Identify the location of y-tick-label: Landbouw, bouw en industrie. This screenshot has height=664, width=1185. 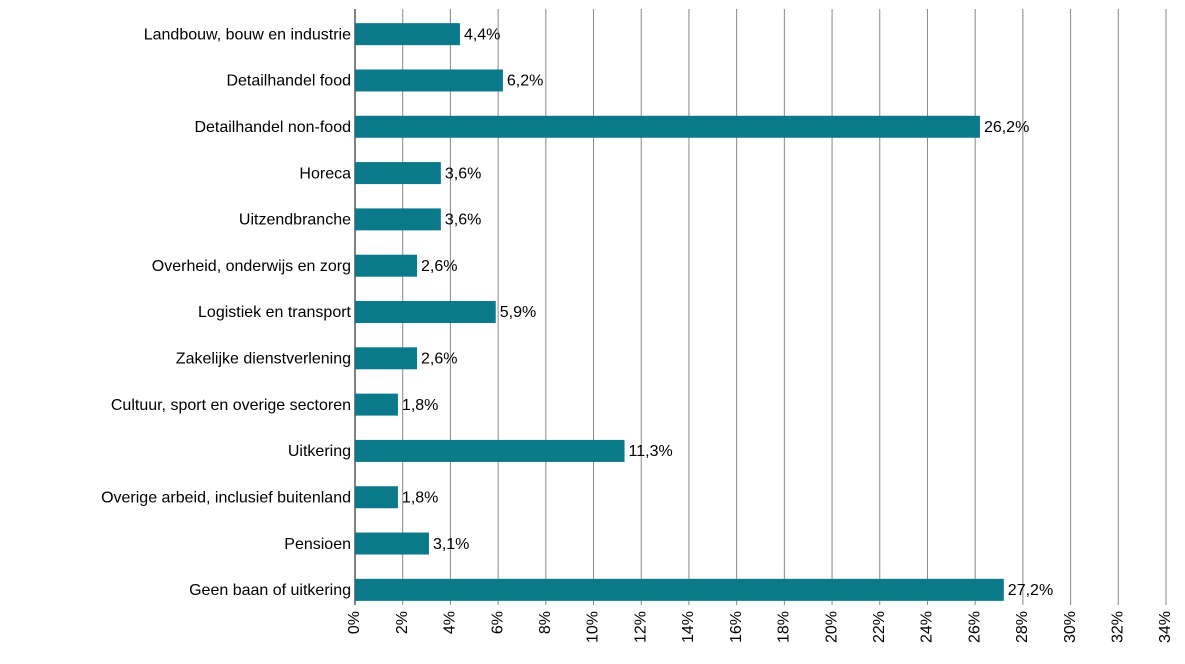
(247, 34).